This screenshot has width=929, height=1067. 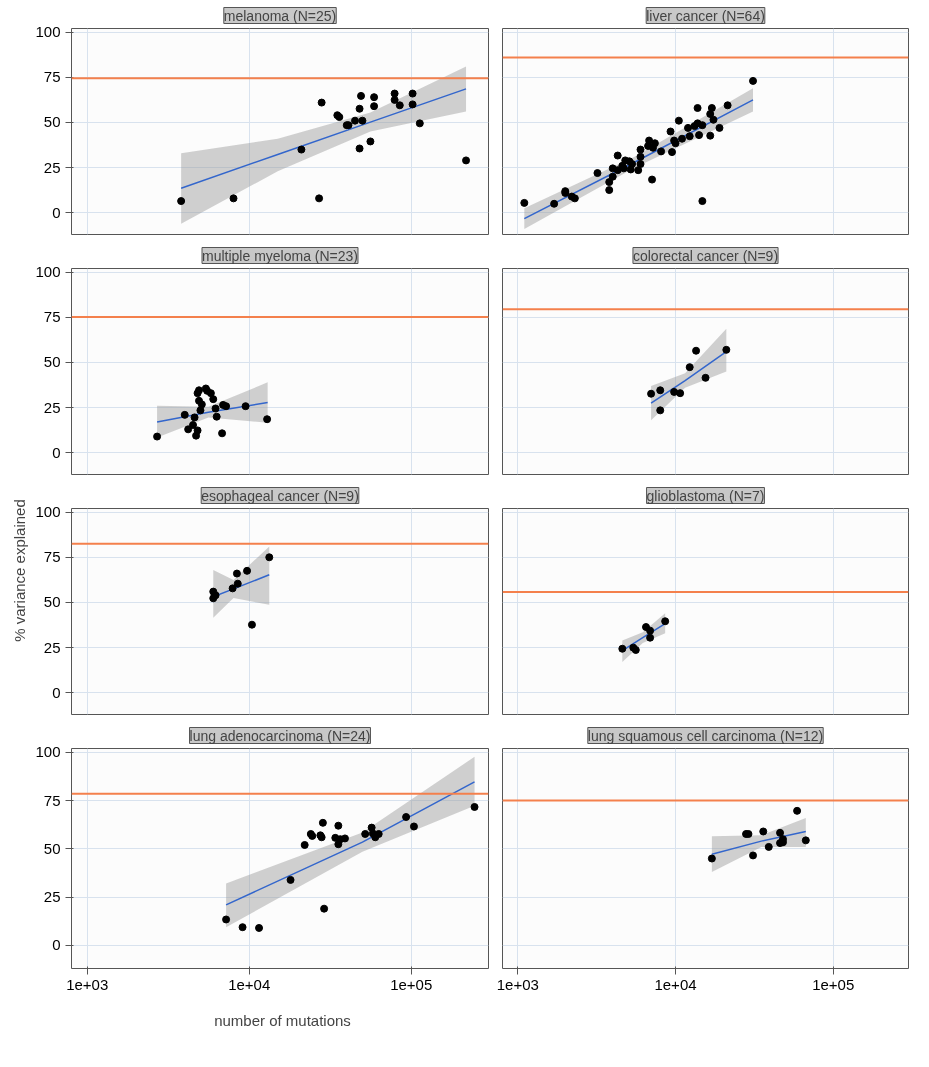 What do you see at coordinates (705, 495) in the screenshot?
I see `chart-title: glioblastoma (N=7)` at bounding box center [705, 495].